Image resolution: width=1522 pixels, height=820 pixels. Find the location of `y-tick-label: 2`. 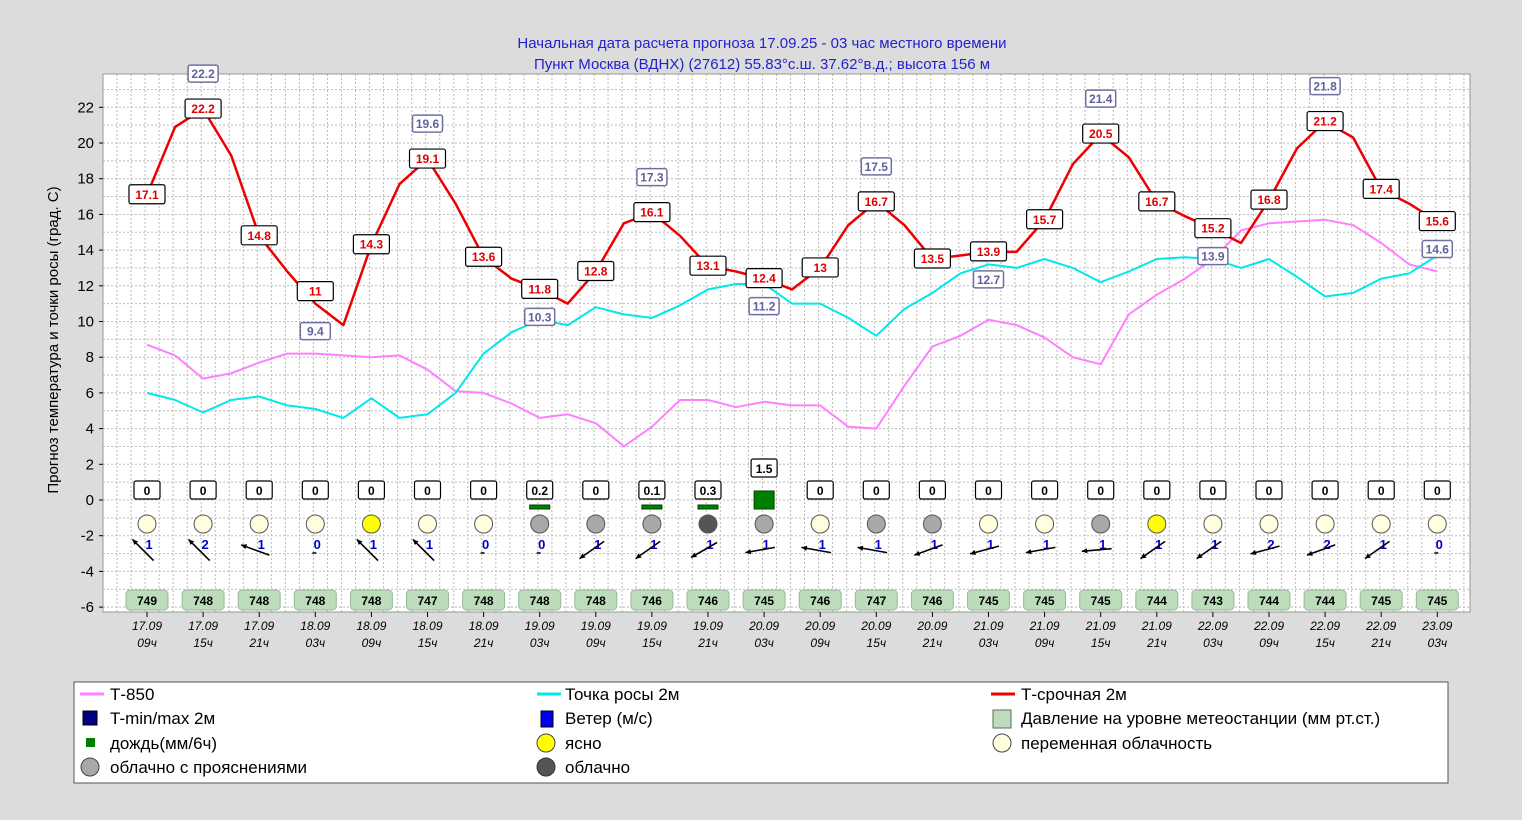

y-tick-label: 2 is located at coordinates (90, 464).